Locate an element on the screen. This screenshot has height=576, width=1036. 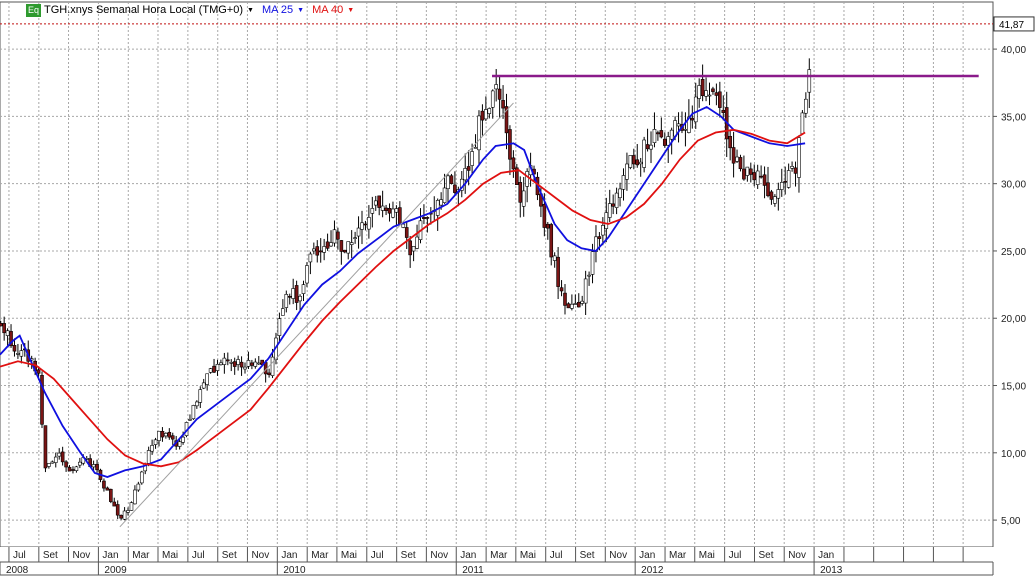
y-tick-label: 5,00 is located at coordinates (1011, 521).